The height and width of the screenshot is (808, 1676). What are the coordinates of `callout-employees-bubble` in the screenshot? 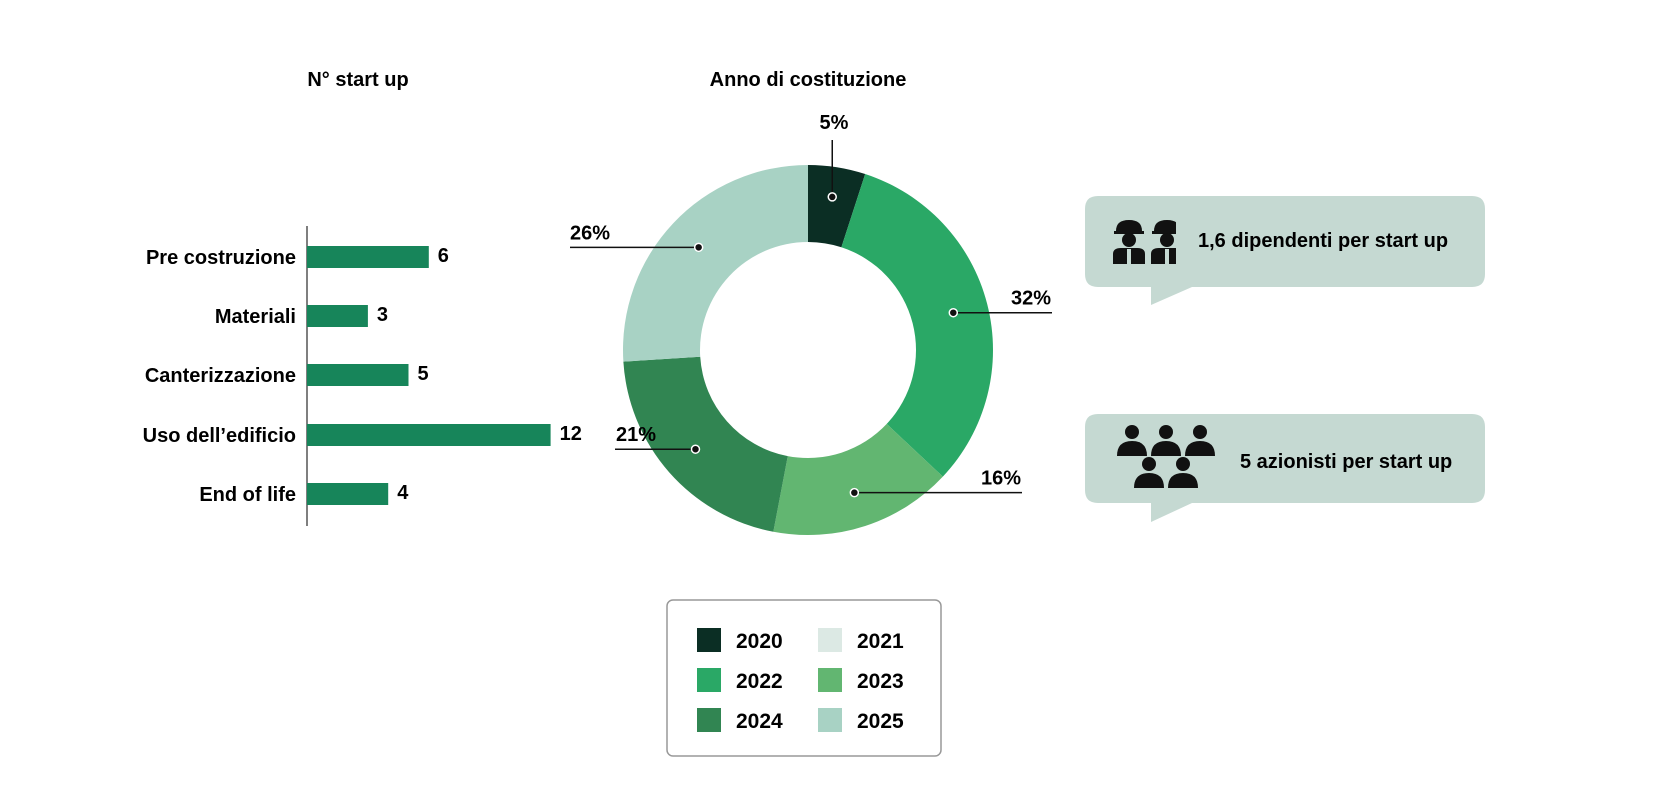 It's located at (1285, 250).